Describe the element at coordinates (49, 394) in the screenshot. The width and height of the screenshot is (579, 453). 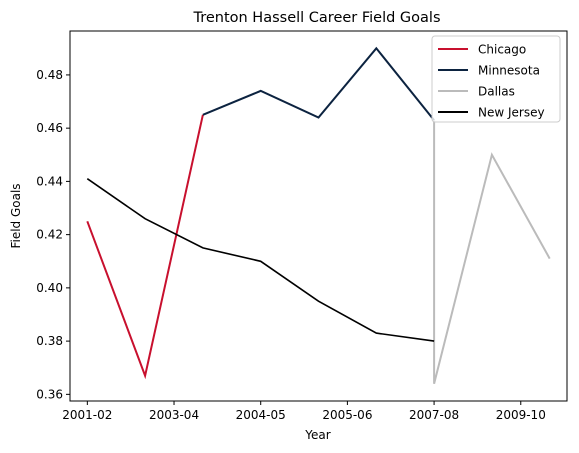
I see `y-tick-label: 0.36` at that location.